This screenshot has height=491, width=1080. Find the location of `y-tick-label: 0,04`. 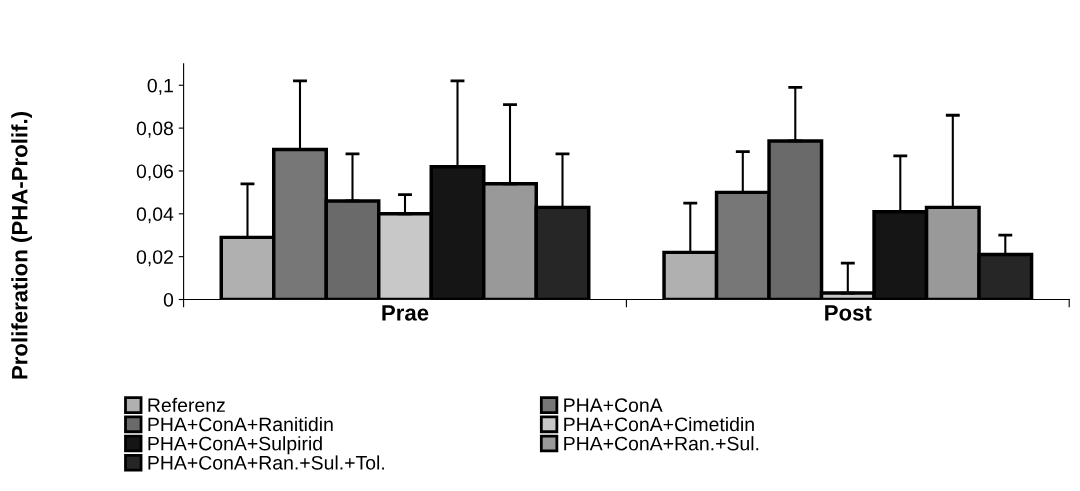

y-tick-label: 0,04 is located at coordinates (155, 215).